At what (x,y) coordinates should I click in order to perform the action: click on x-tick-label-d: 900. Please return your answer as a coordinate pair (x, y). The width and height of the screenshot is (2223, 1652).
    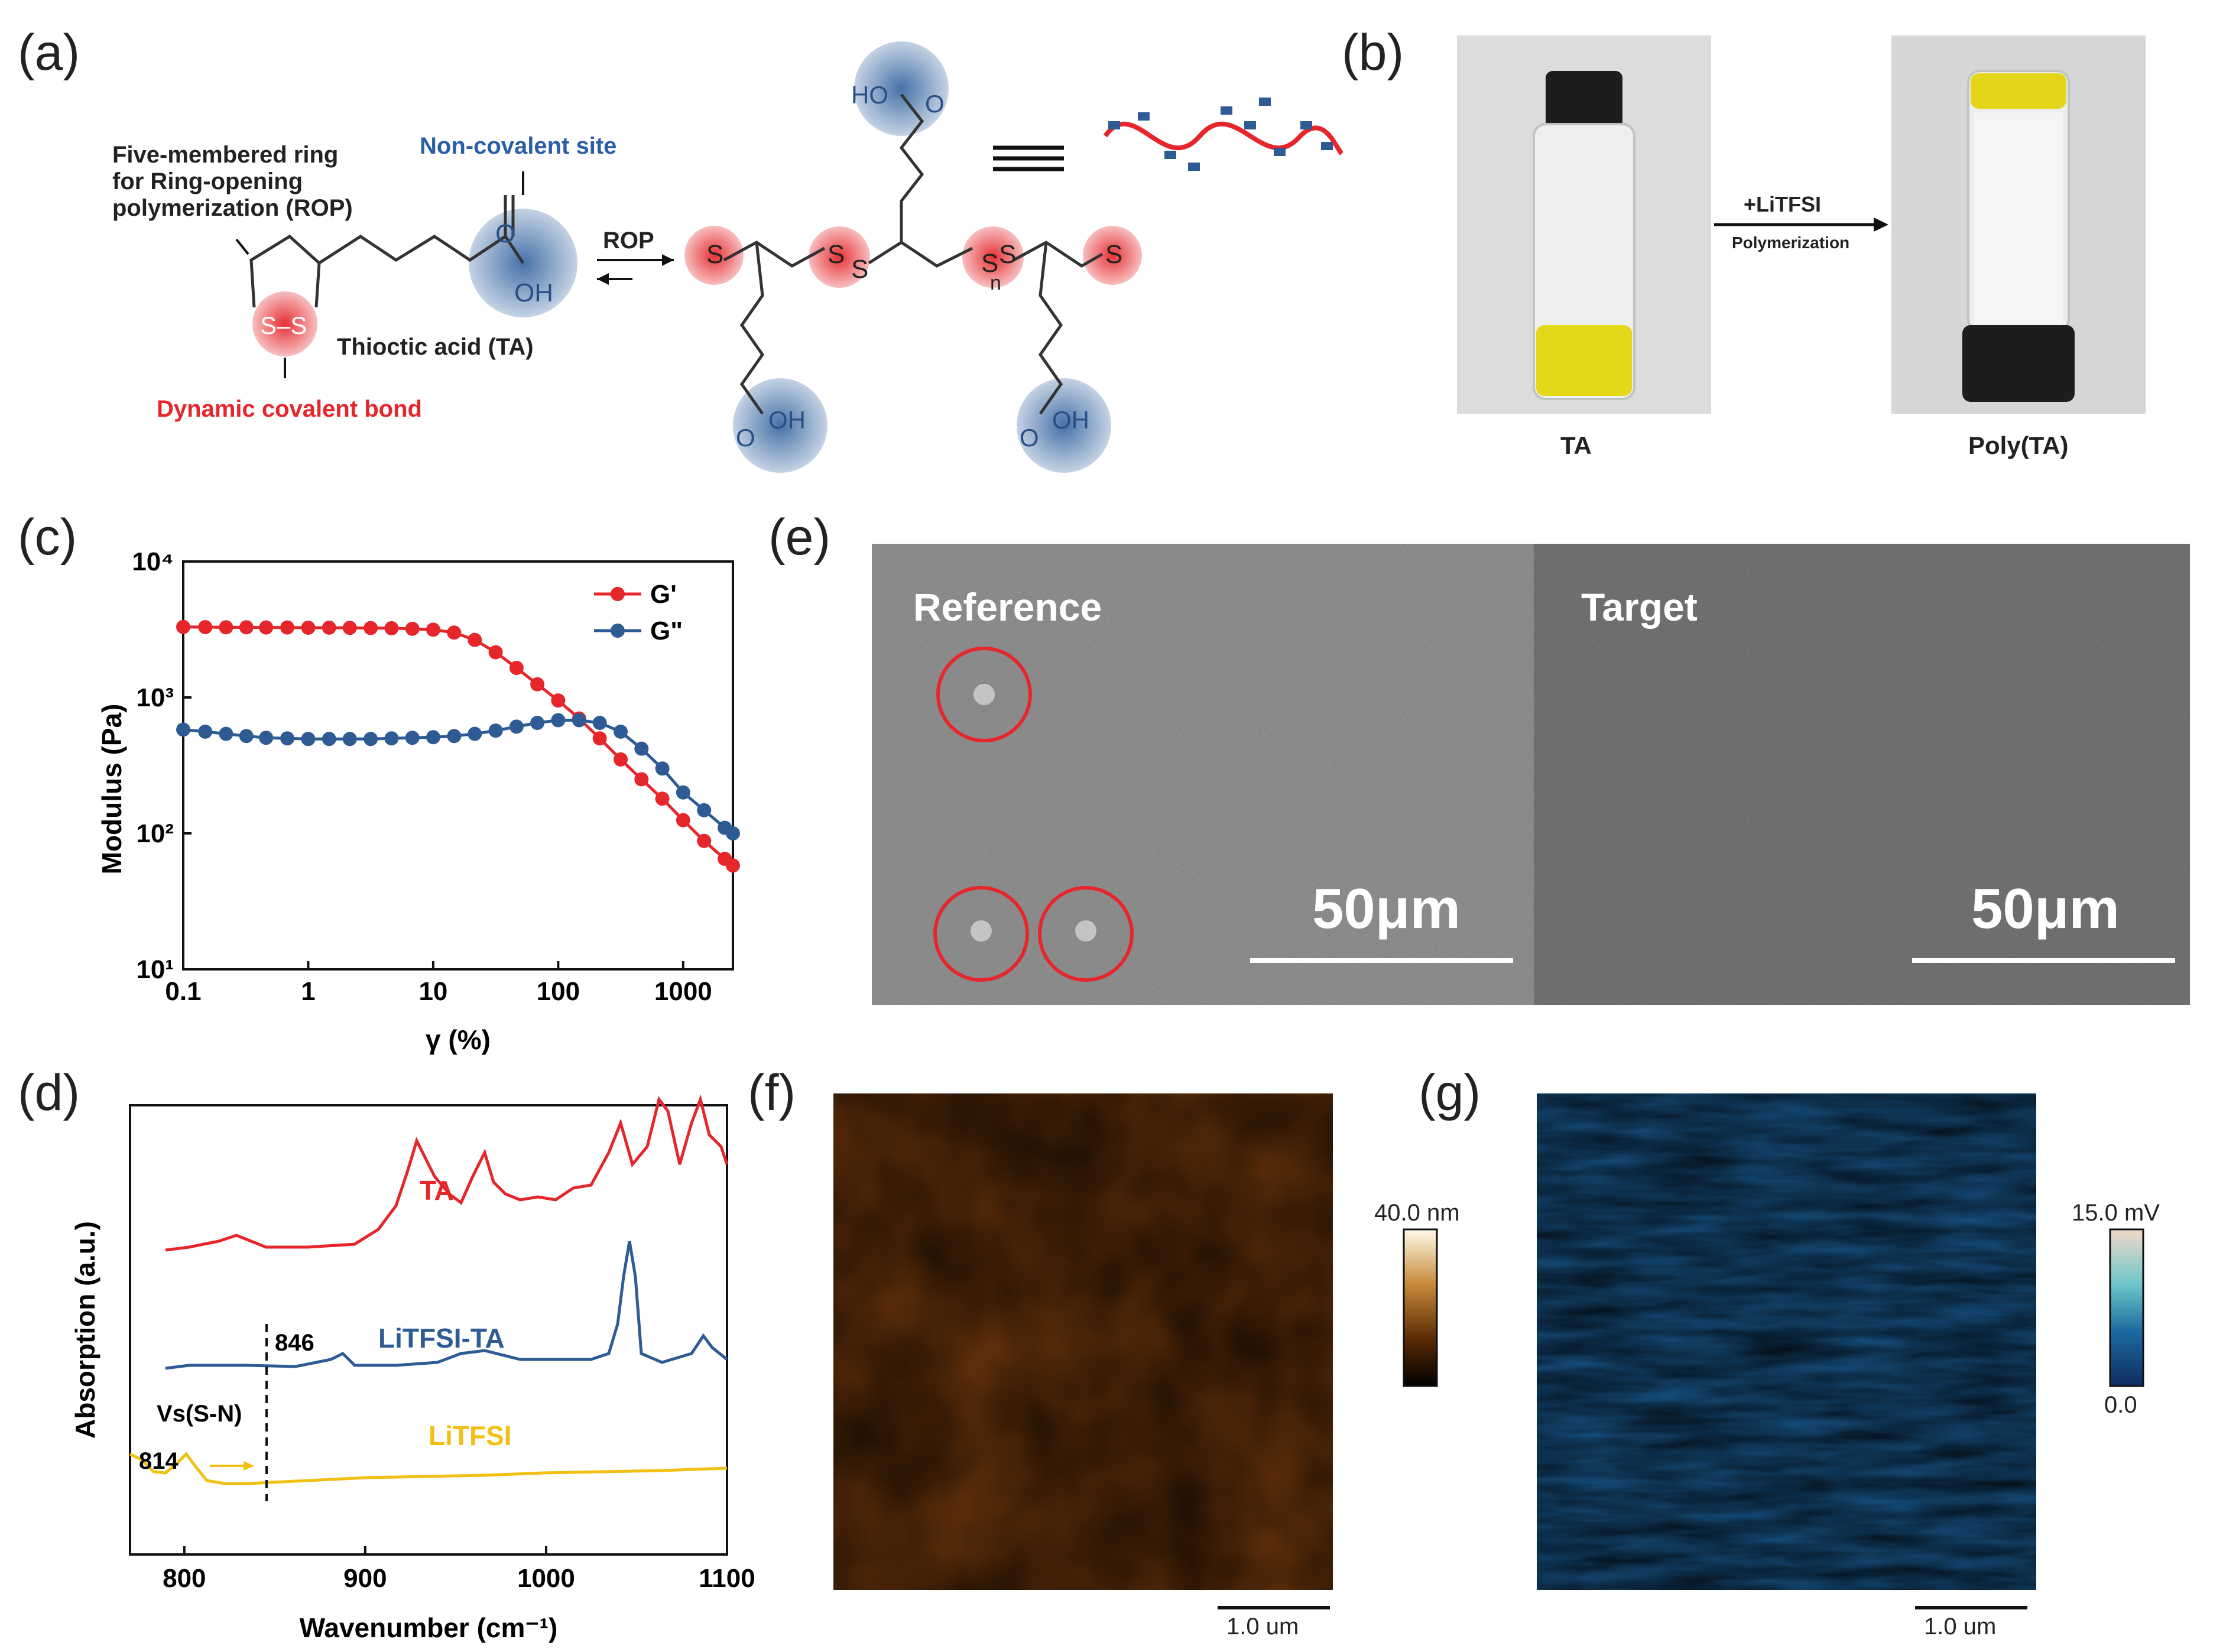
    Looking at the image, I should click on (365, 1578).